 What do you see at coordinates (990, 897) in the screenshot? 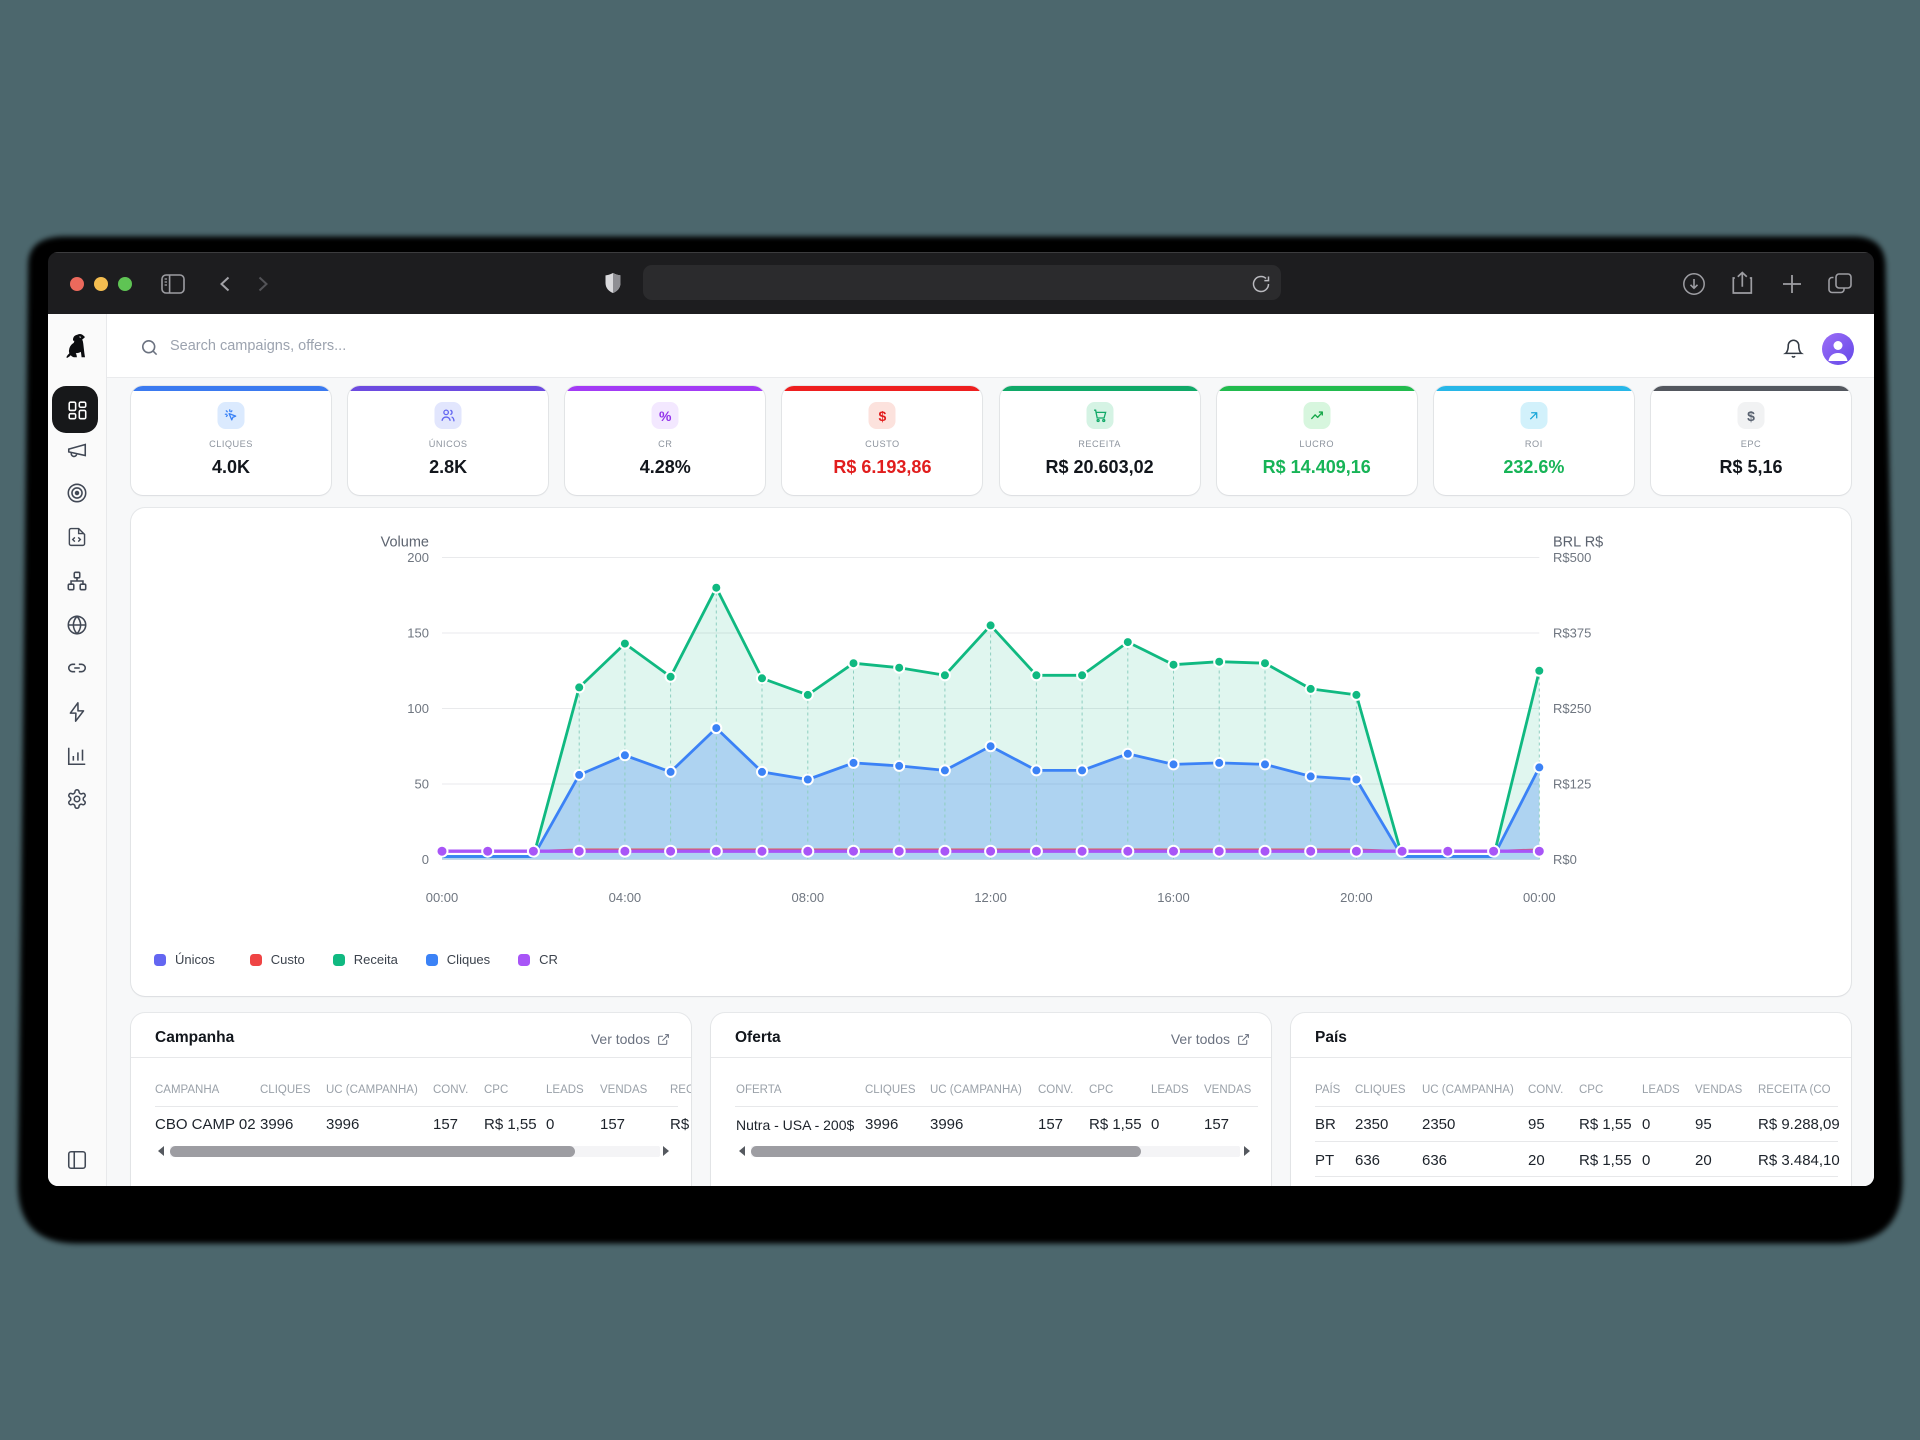
I see `svg-text: 12:00` at bounding box center [990, 897].